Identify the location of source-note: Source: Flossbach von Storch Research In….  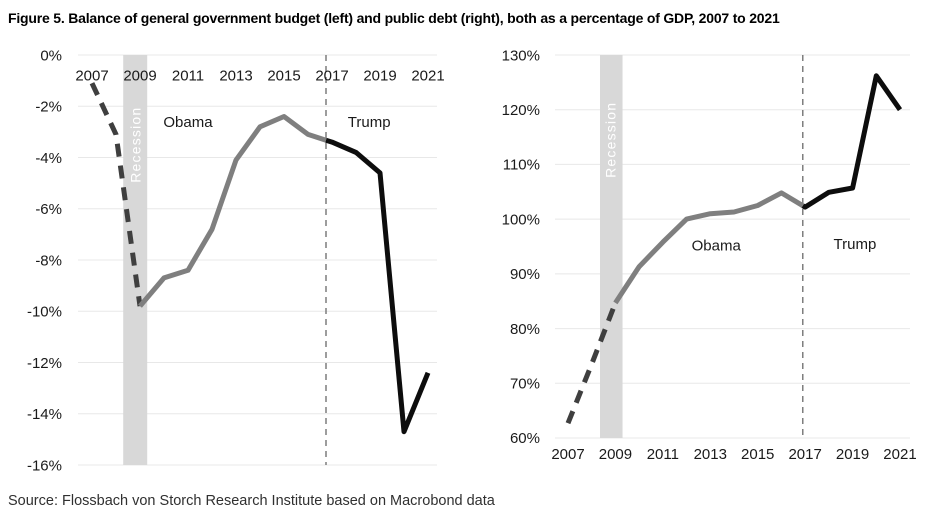
(251, 501).